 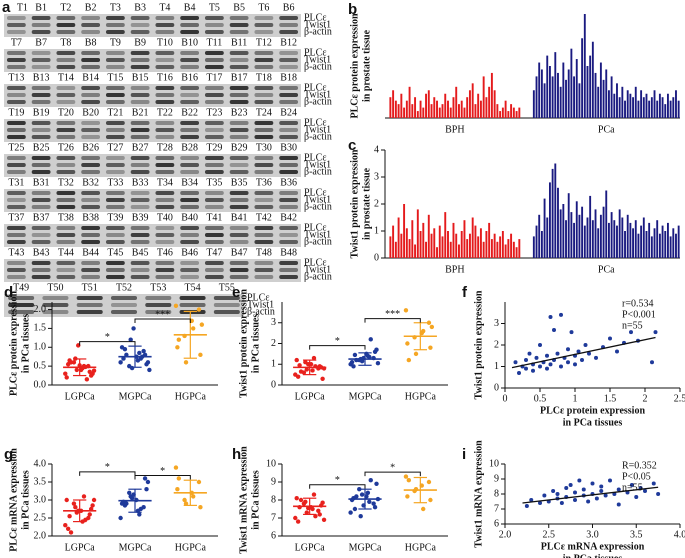 What do you see at coordinates (288, 77) in the screenshot?
I see `lane-label: B18` at bounding box center [288, 77].